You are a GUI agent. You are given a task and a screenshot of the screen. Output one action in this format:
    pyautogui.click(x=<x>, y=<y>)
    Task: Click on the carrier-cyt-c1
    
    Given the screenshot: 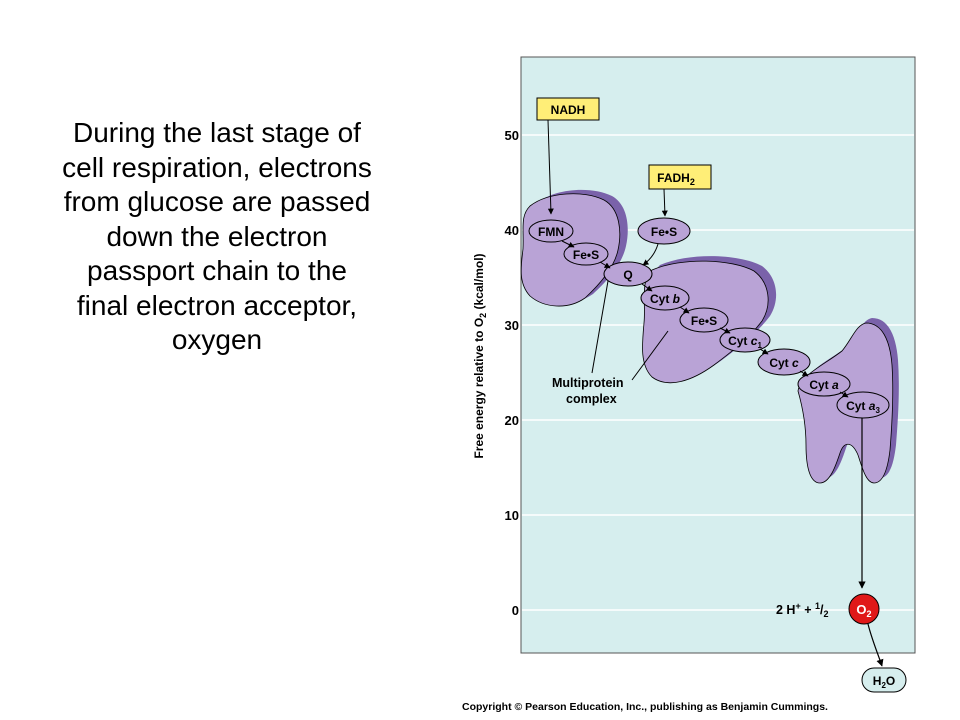 What is the action you would take?
    pyautogui.click(x=745, y=340)
    